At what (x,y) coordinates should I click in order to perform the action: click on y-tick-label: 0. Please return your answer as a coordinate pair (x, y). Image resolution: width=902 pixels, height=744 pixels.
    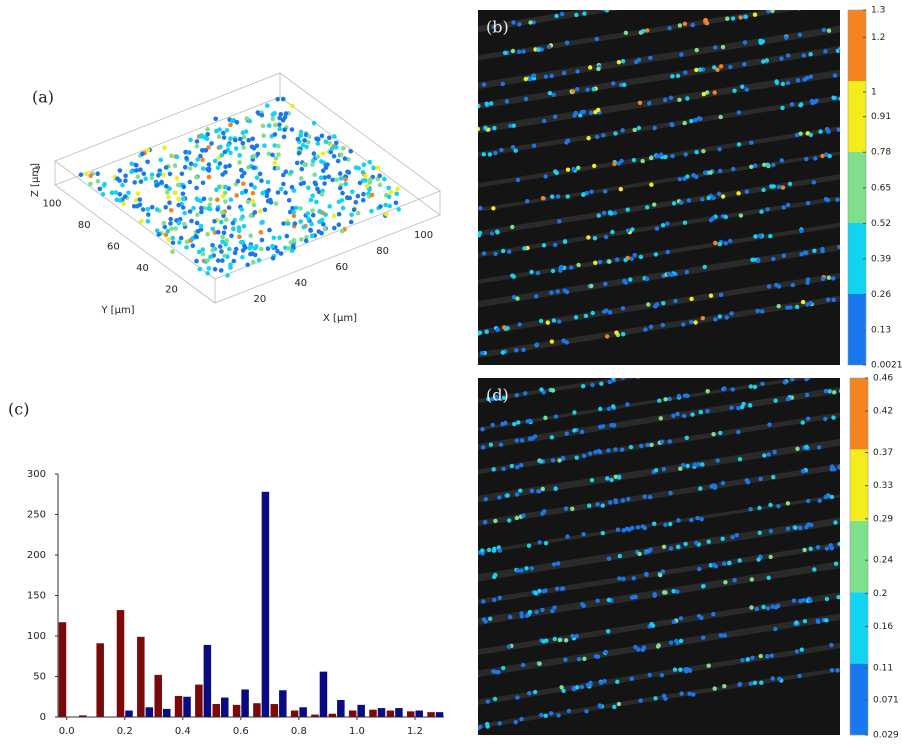
    Looking at the image, I should click on (43, 717).